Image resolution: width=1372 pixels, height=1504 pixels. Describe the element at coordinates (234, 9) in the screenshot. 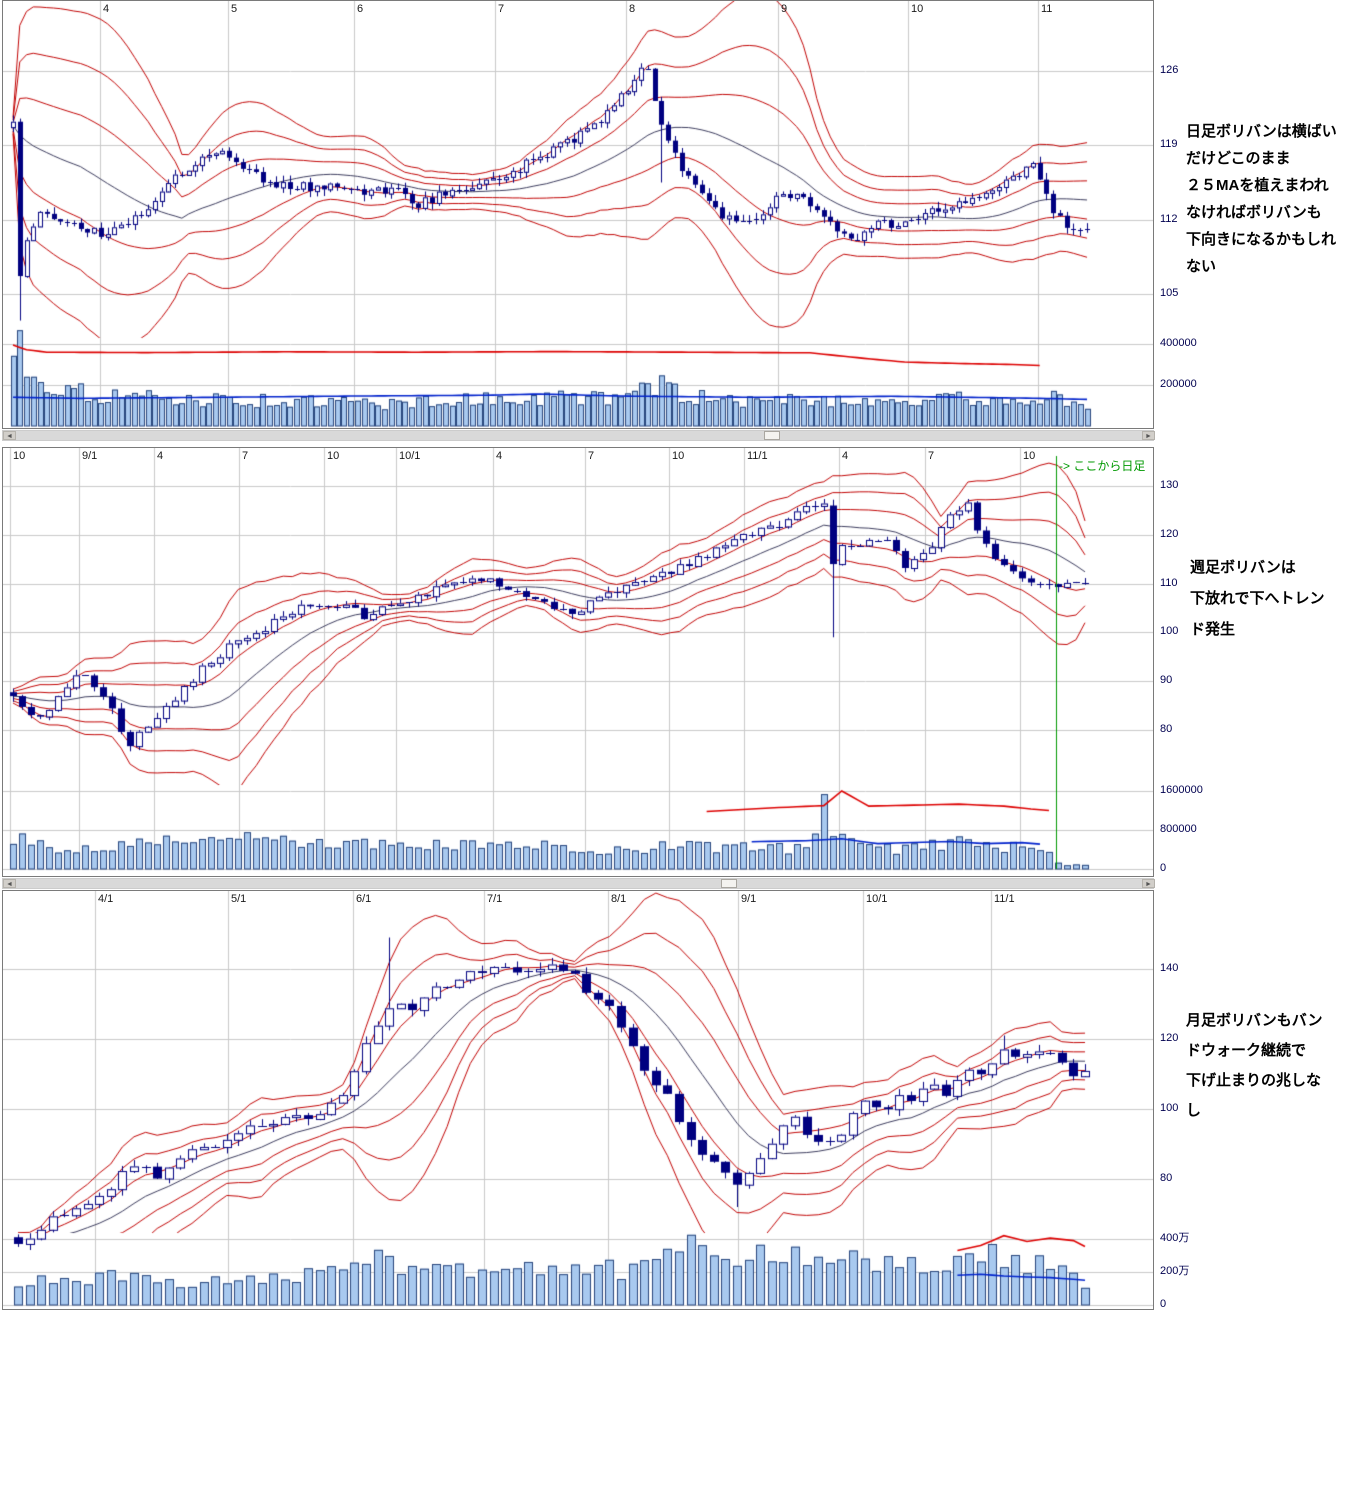

I see `x-axis-label: 5` at that location.